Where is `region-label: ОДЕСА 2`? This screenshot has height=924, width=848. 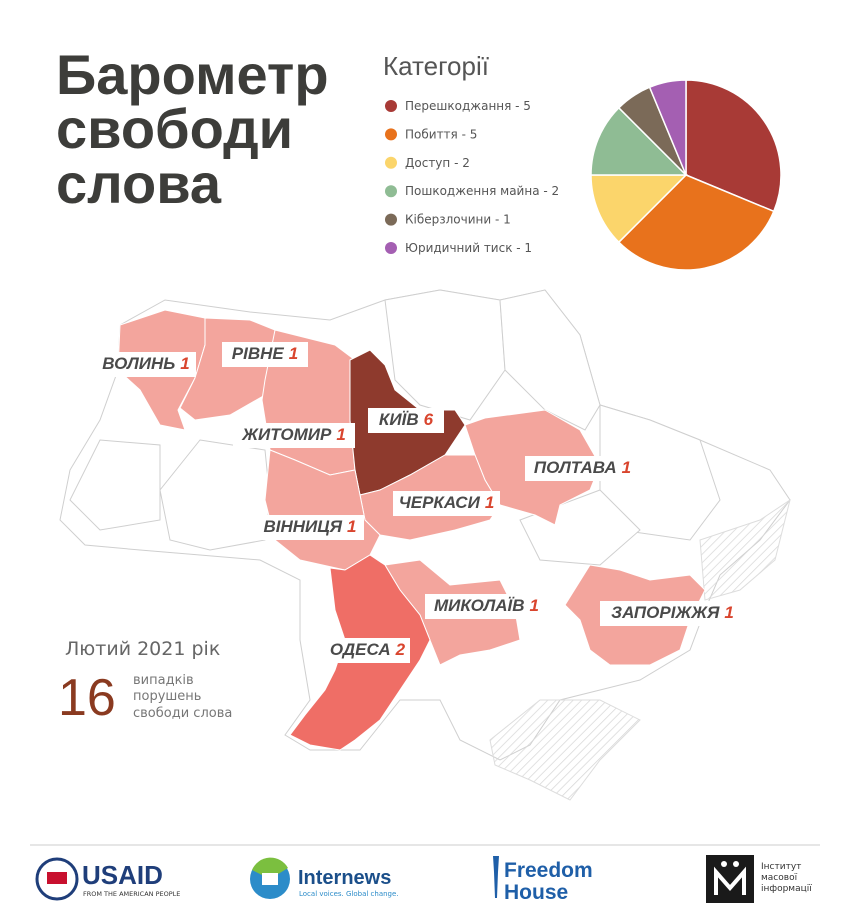 region-label: ОДЕСА 2 is located at coordinates (368, 649).